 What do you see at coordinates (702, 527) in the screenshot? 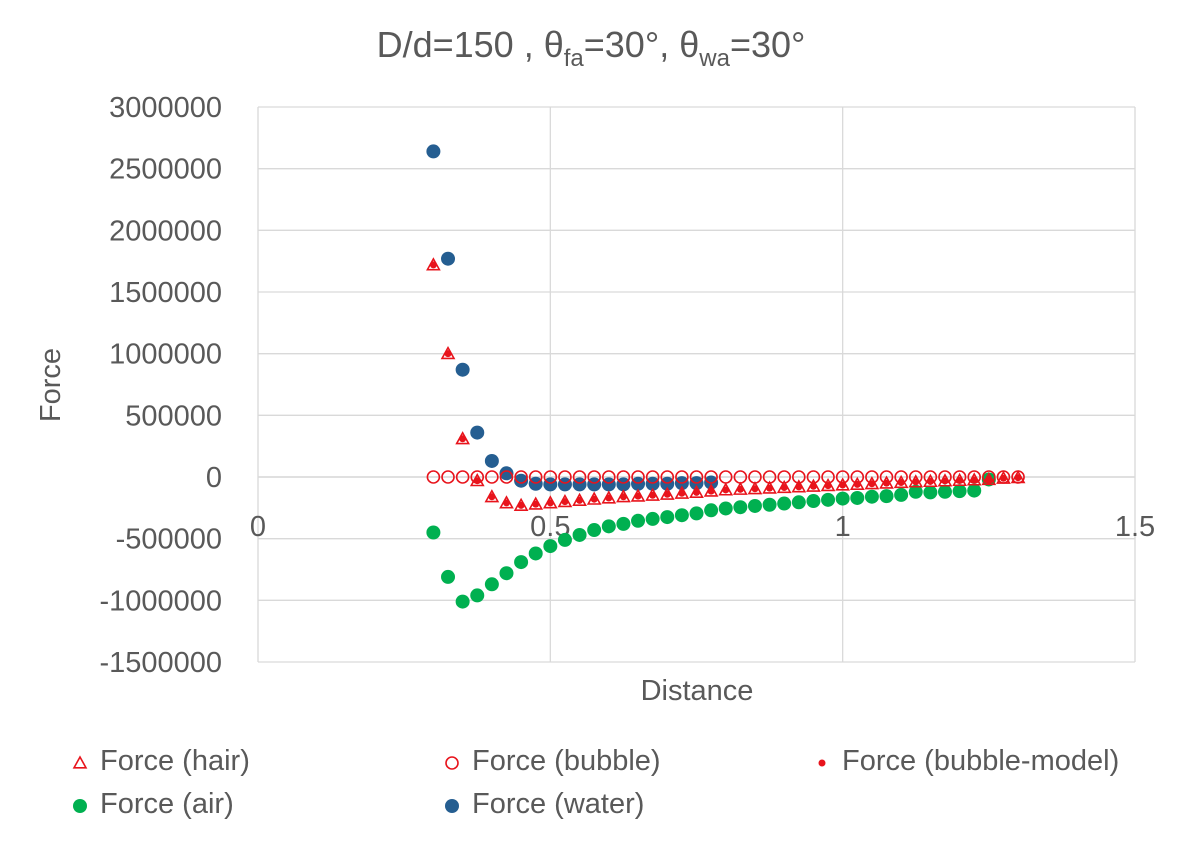
I see `x-axis-ticks: 0 0.5 1 1.5` at bounding box center [702, 527].